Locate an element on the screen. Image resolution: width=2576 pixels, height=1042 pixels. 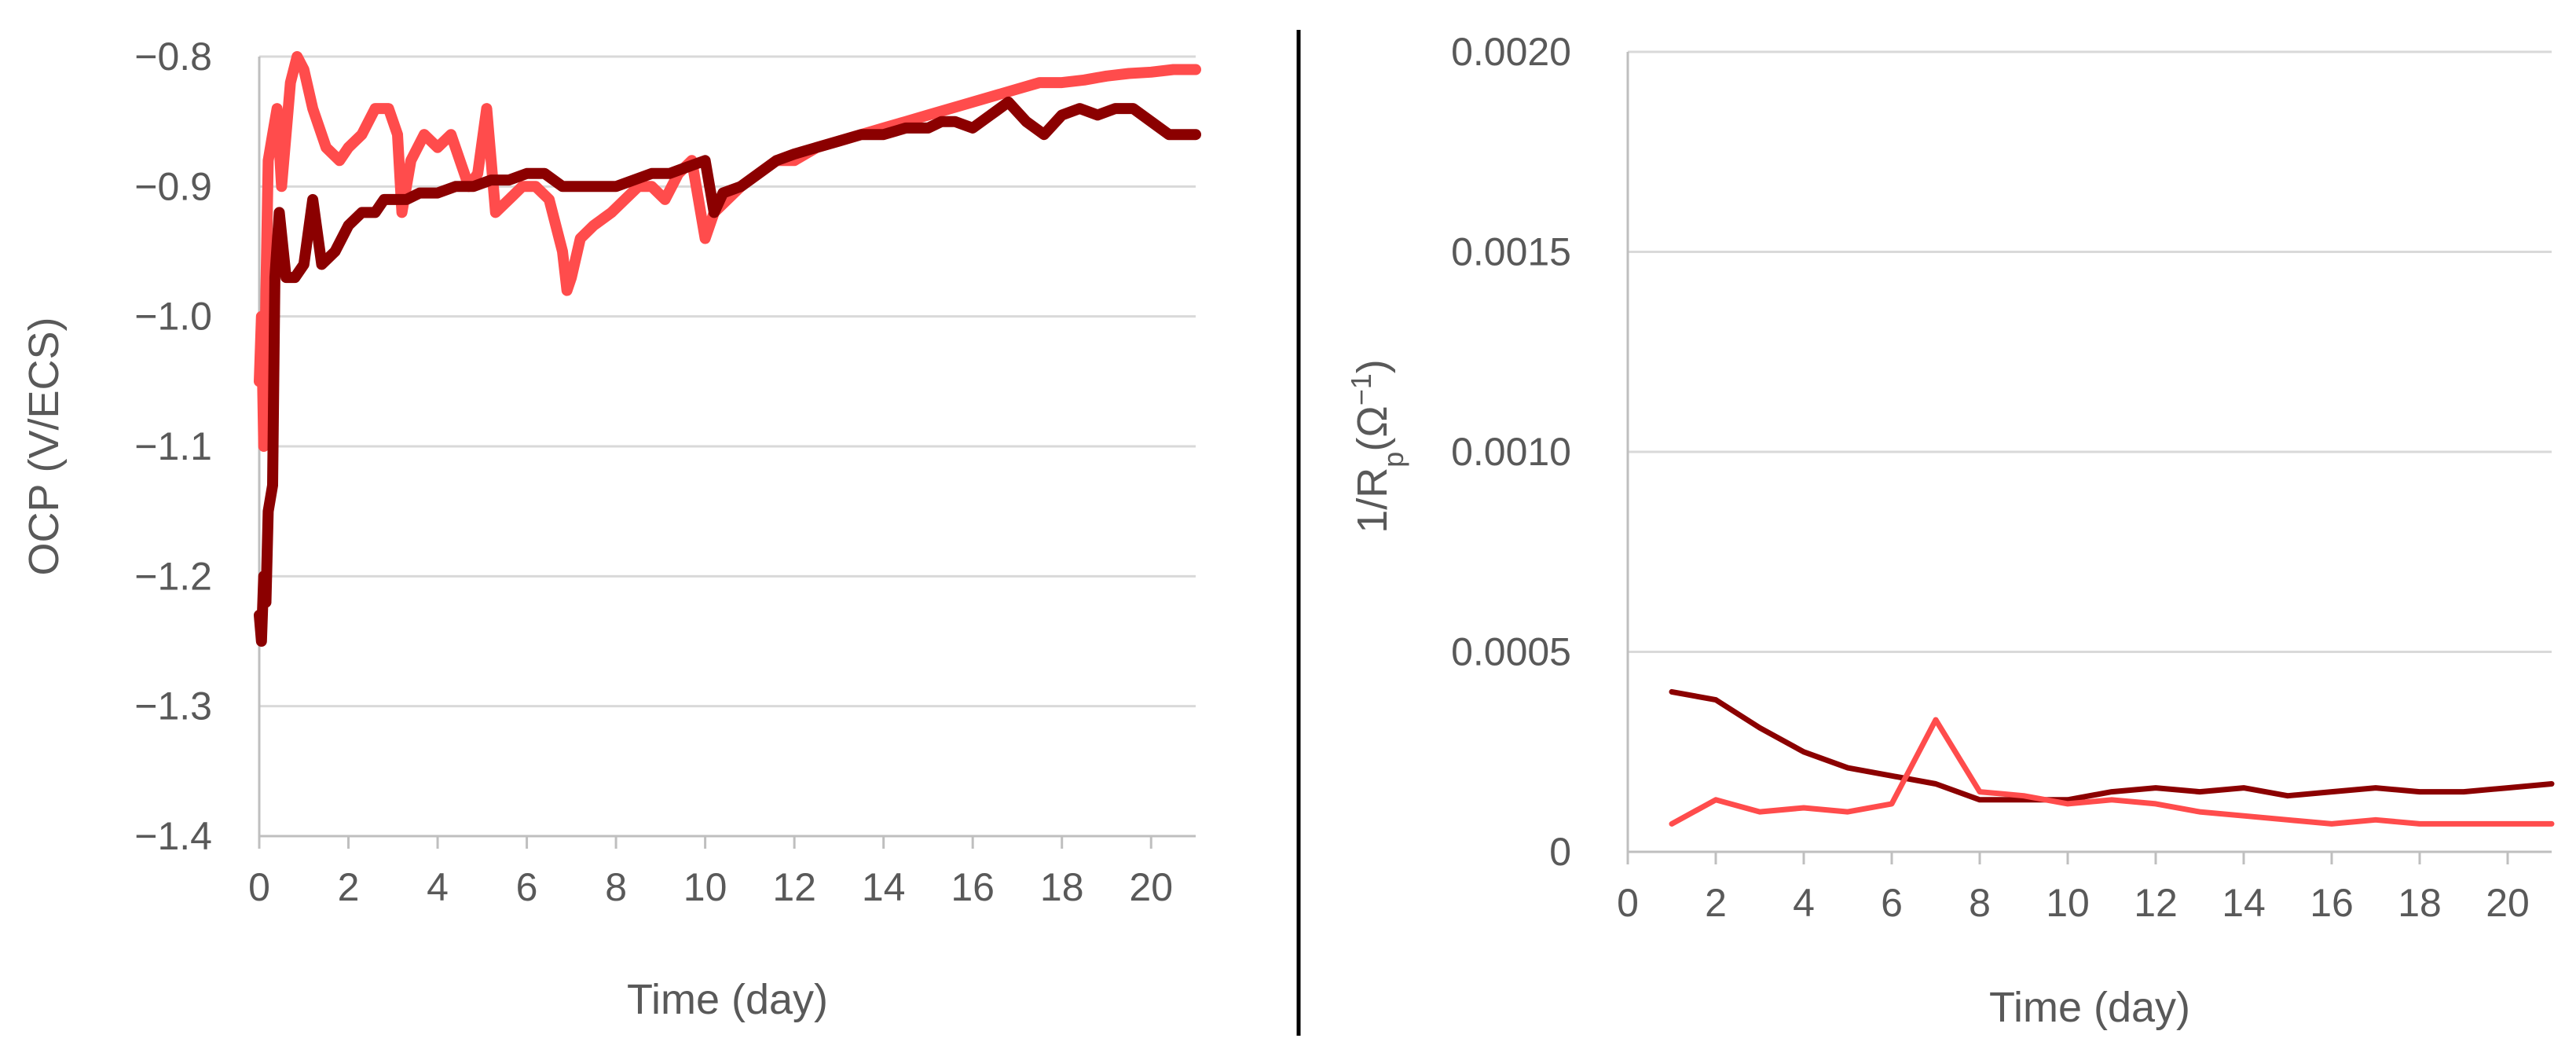
y-axis-title-part: ) is located at coordinates (1372, 366).